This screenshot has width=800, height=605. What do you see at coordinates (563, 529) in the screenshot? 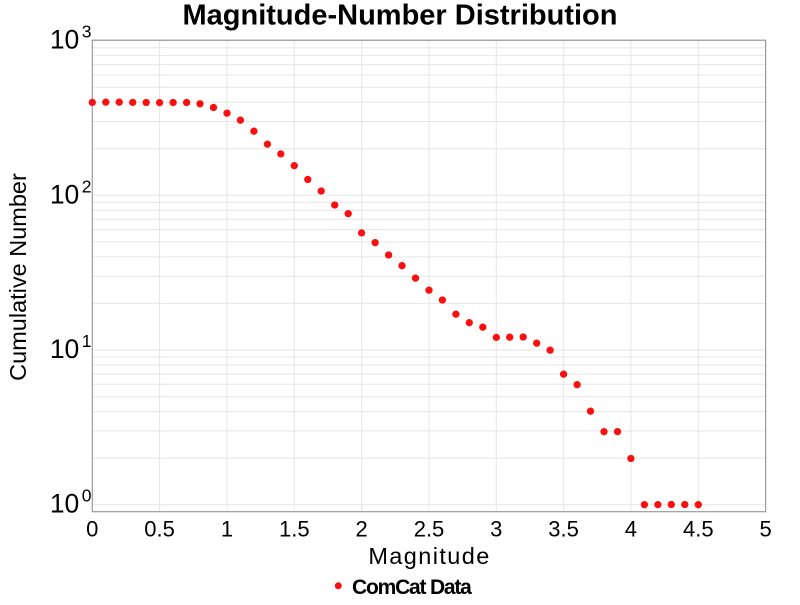
I see `svg-text: 3.5` at bounding box center [563, 529].